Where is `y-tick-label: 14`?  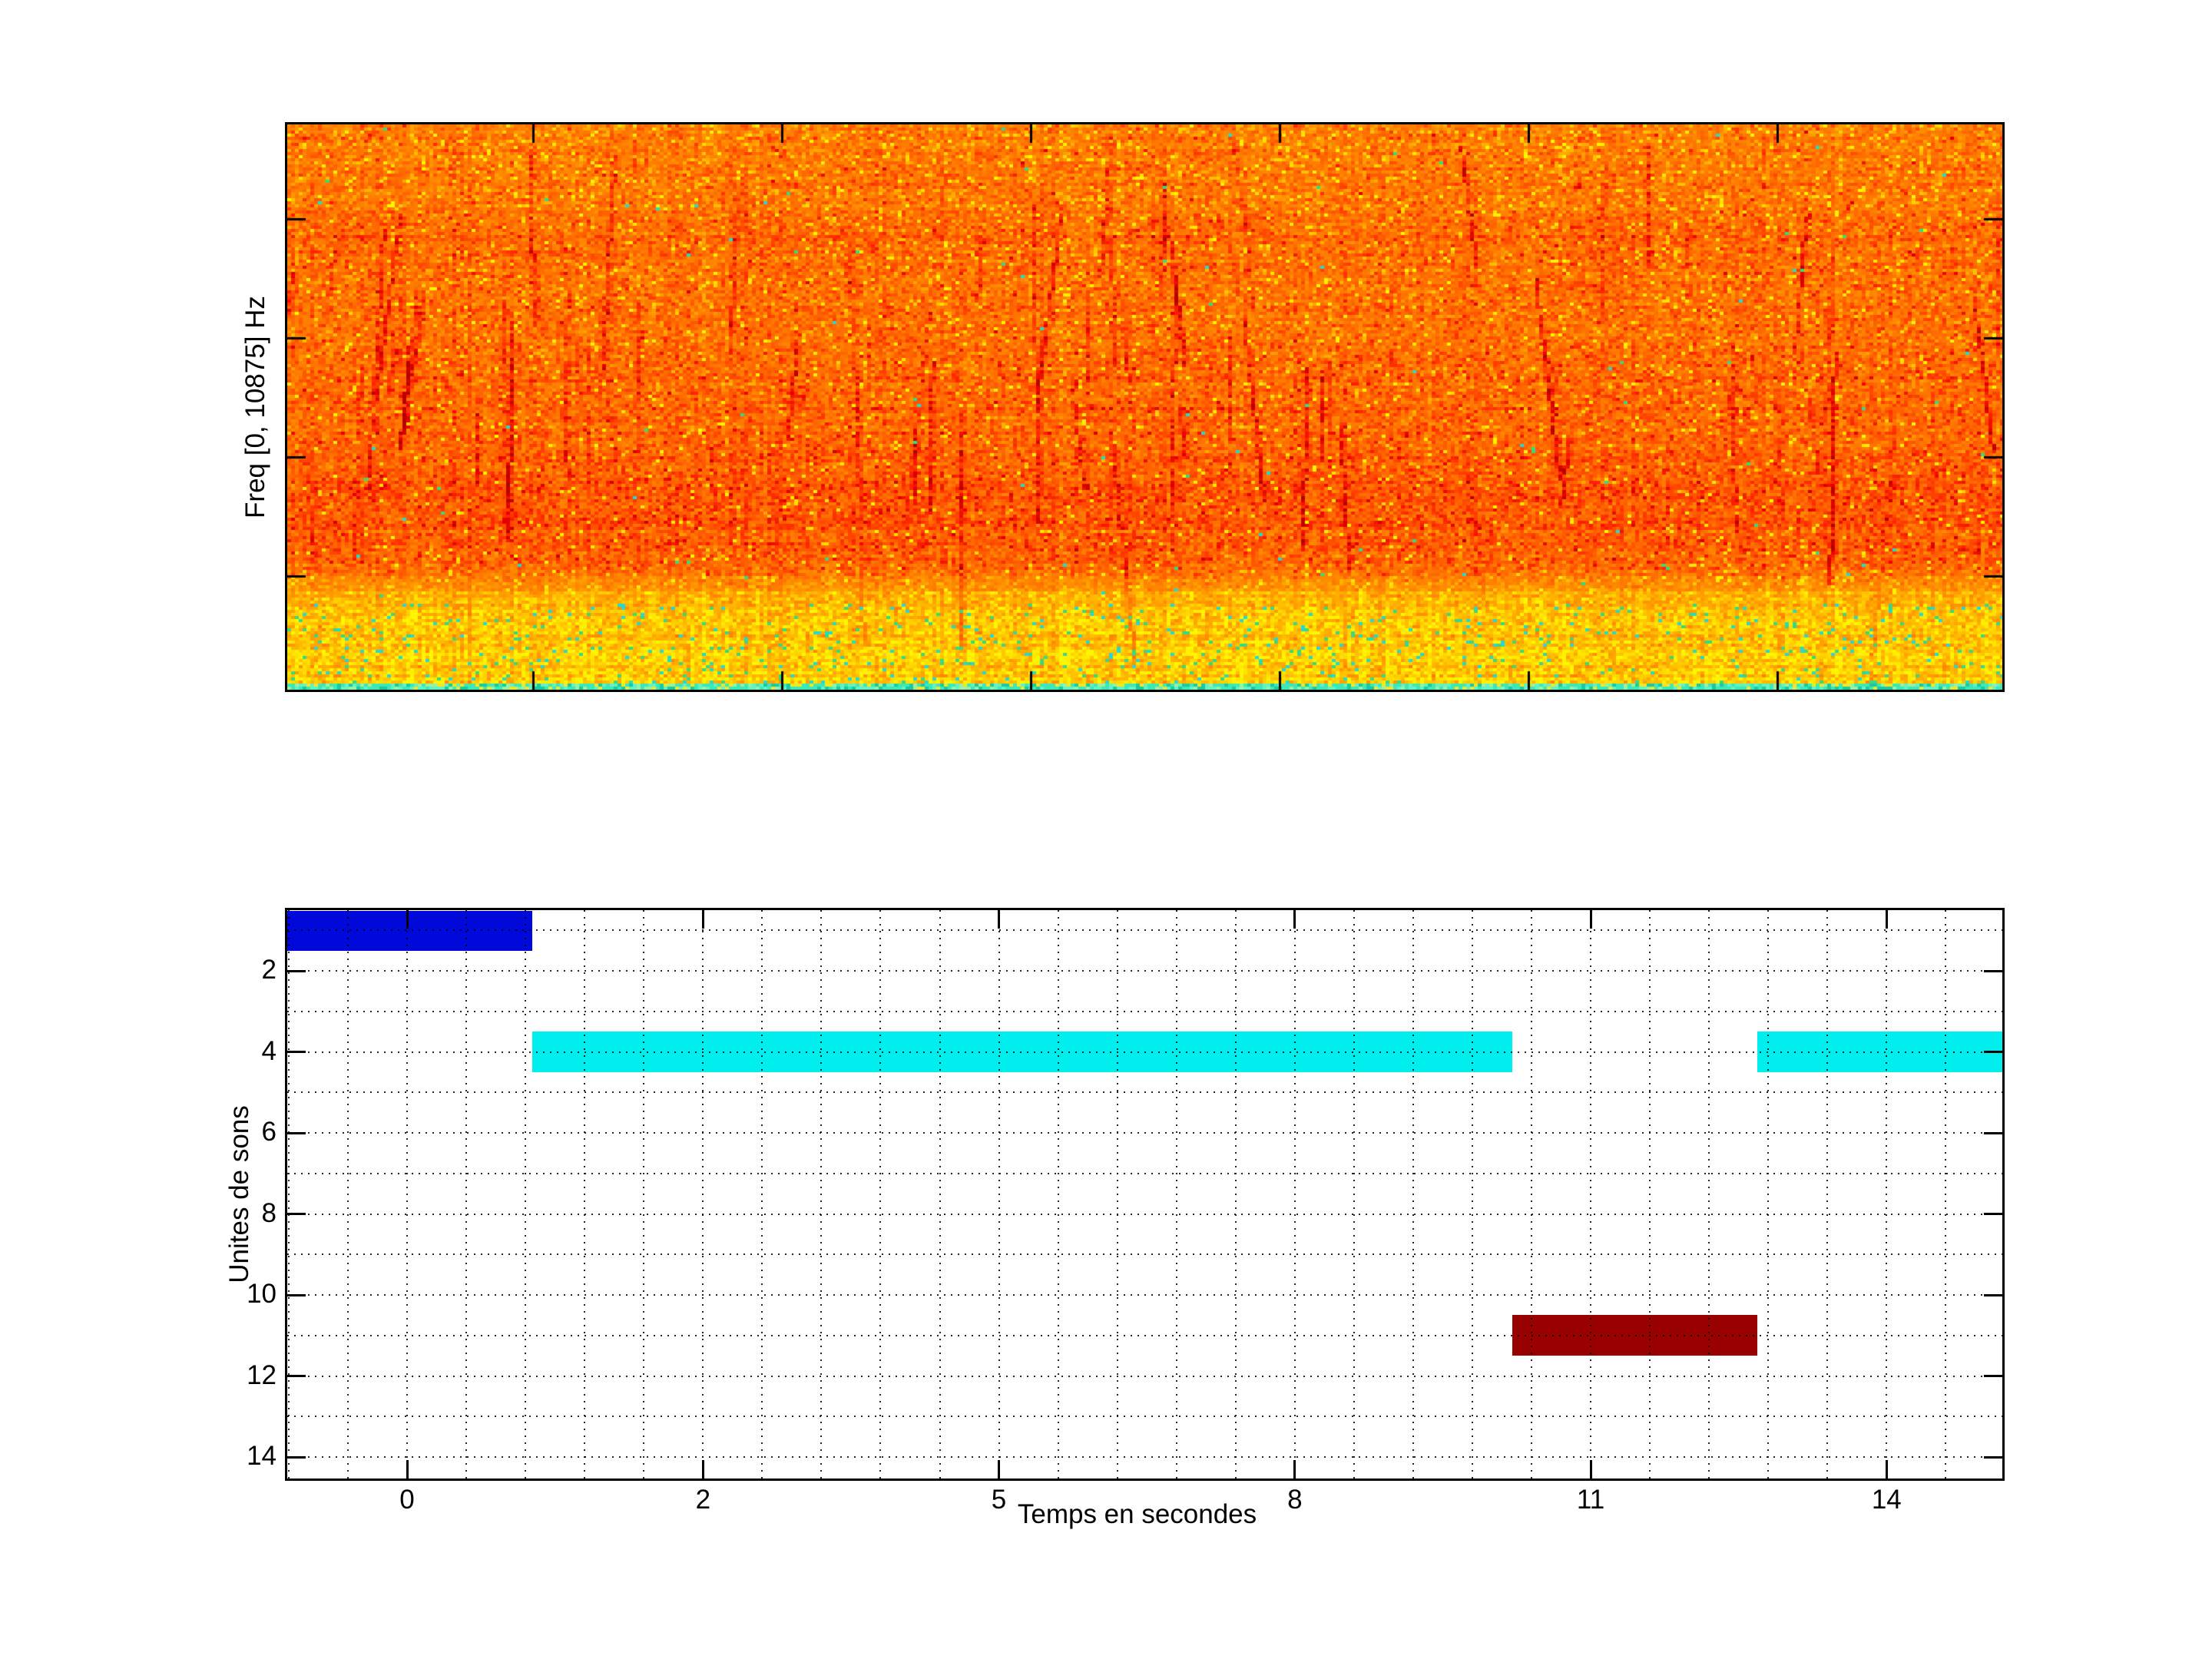 y-tick-label: 14 is located at coordinates (261, 1456).